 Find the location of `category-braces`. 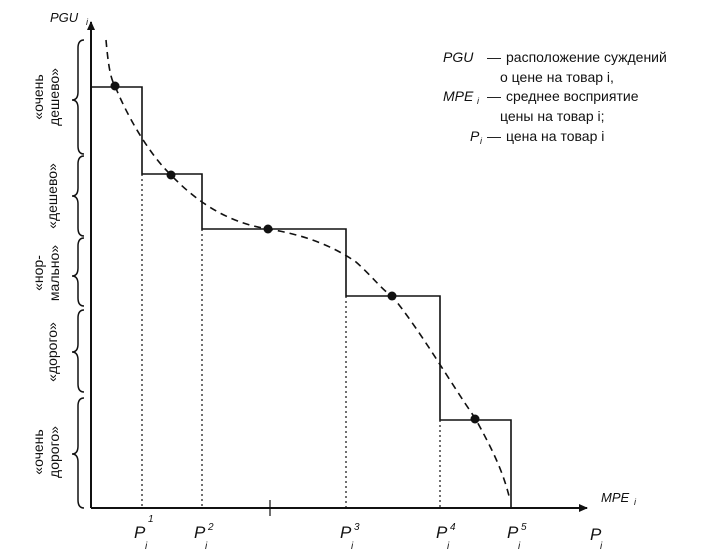

category-braces is located at coordinates (78, 274).